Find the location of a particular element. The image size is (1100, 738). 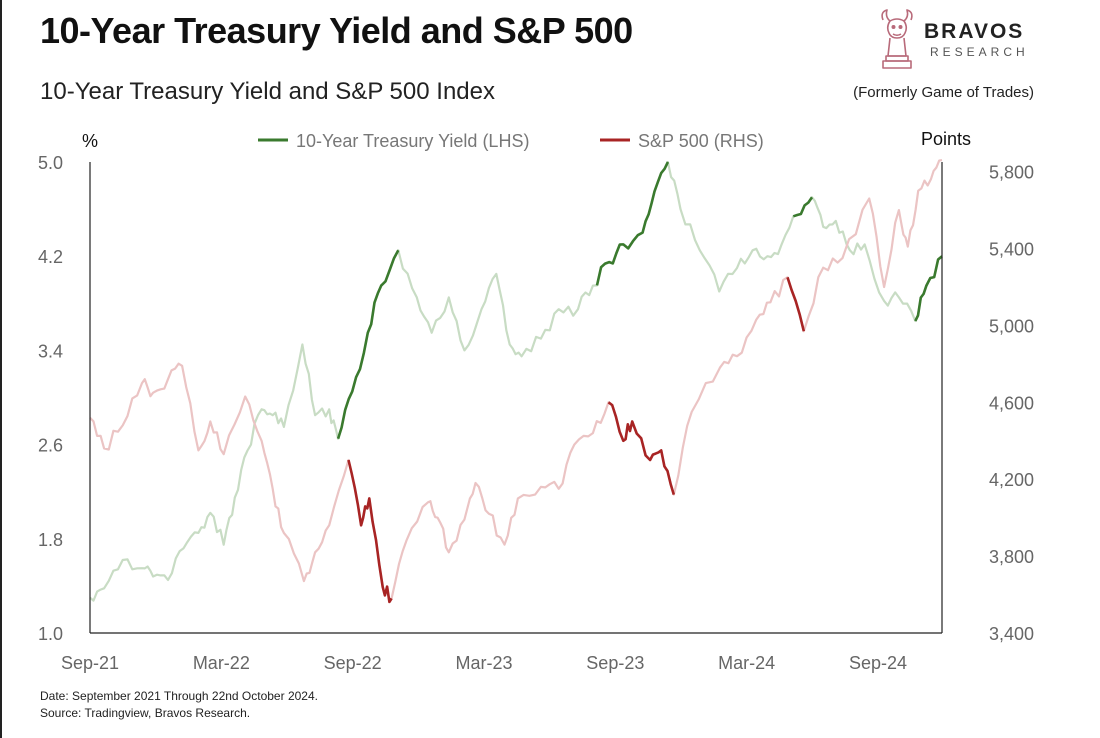

x-tick-label: Sep-22 is located at coordinates (353, 663).